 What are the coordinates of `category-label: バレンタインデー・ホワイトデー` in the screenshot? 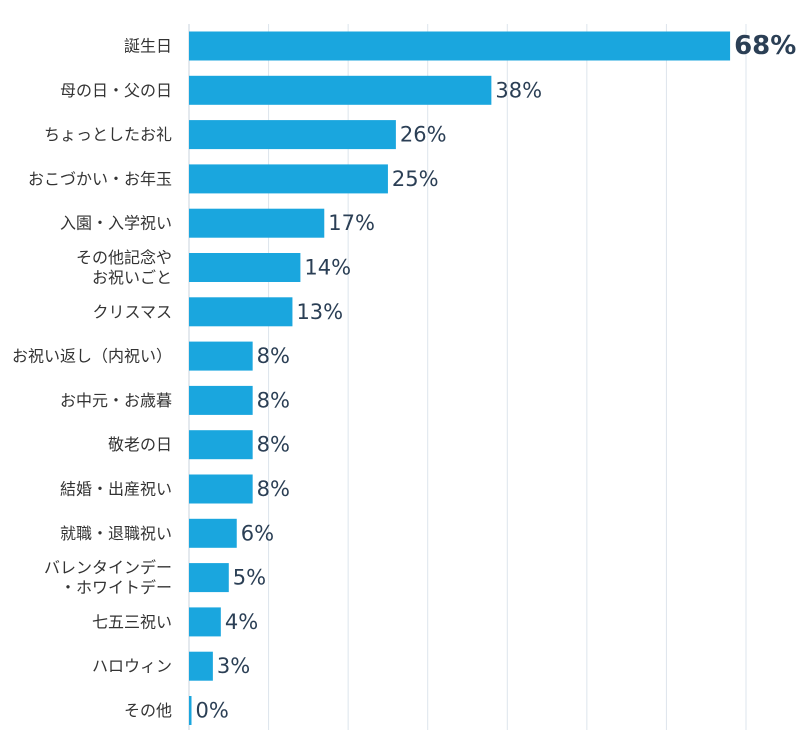 It's located at (108, 577).